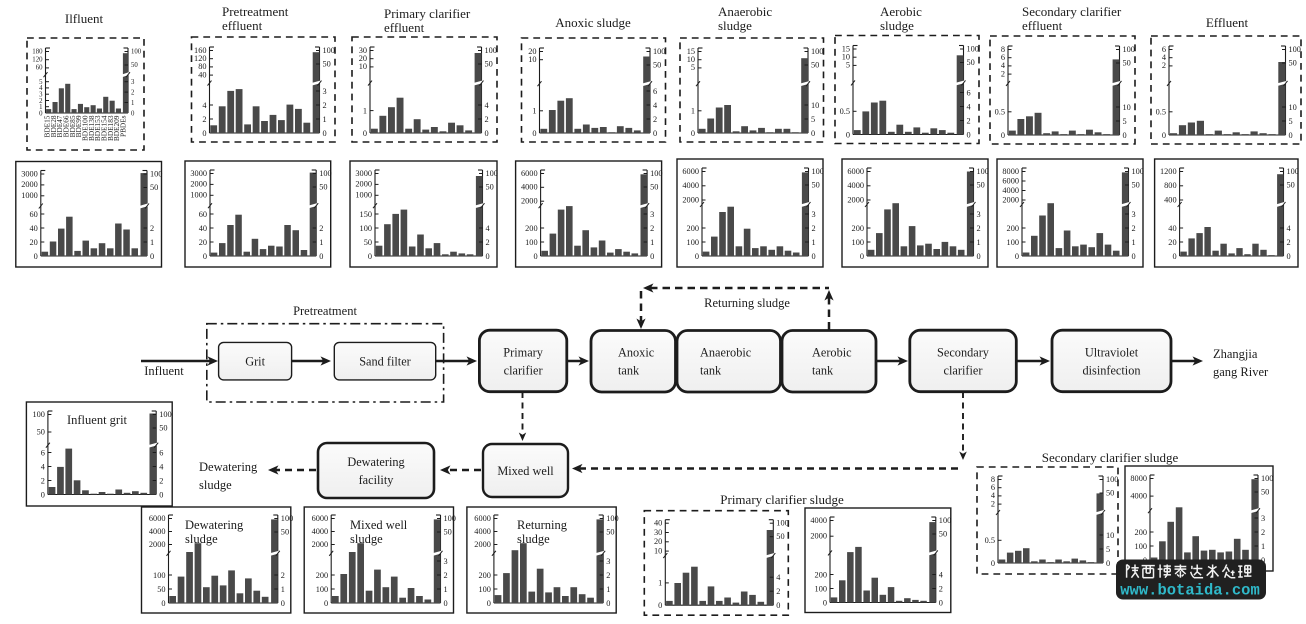 This screenshot has height=624, width=1306. I want to click on svg-text: 200, so click(821, 574).